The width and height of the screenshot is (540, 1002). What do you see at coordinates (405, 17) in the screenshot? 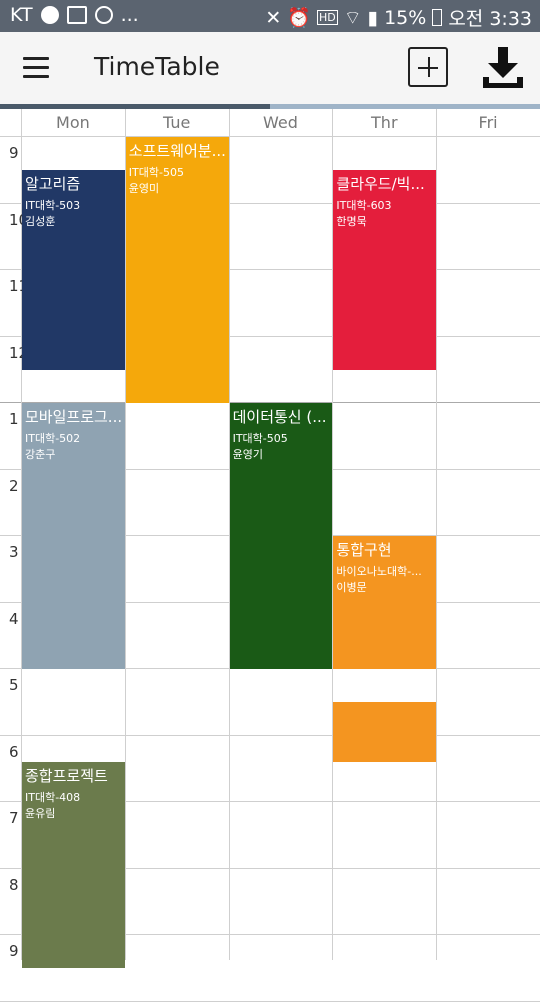
I see `battery-percent: 15%` at bounding box center [405, 17].